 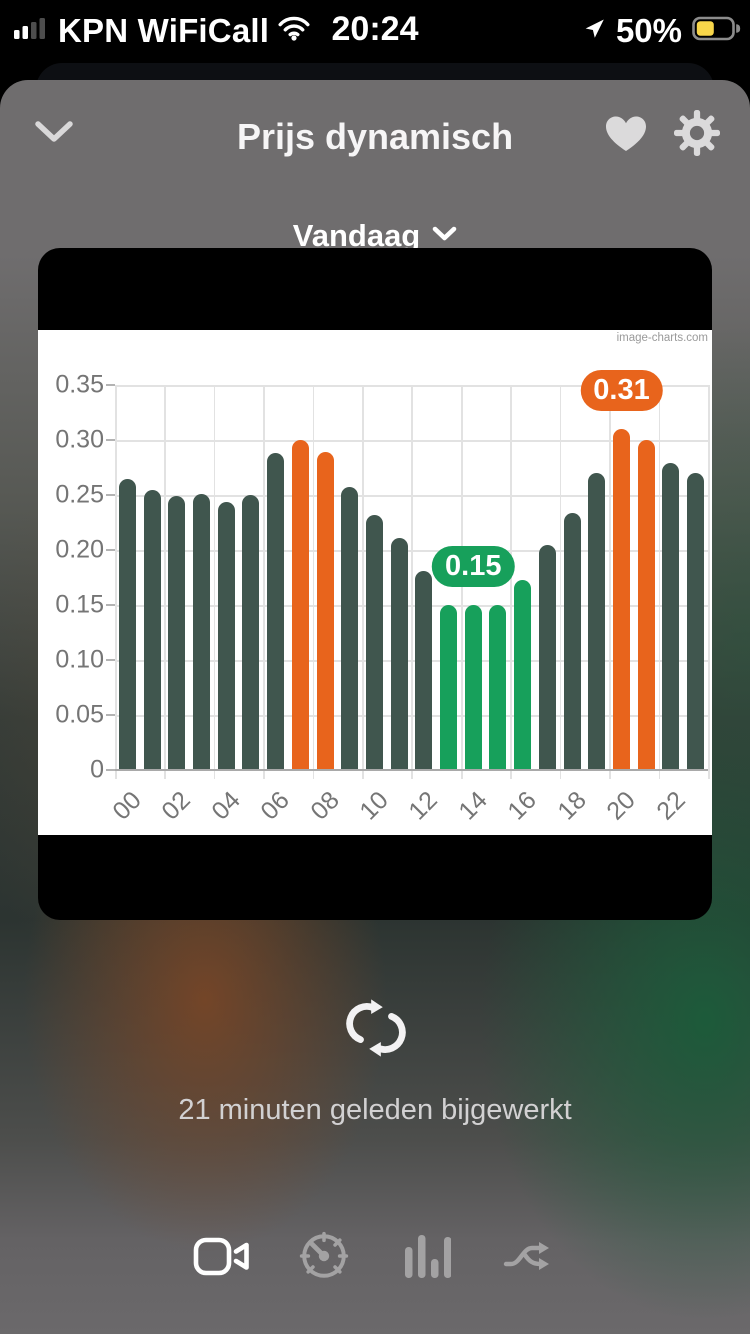 What do you see at coordinates (648, 30) in the screenshot?
I see `battery-percent-label: 50%` at bounding box center [648, 30].